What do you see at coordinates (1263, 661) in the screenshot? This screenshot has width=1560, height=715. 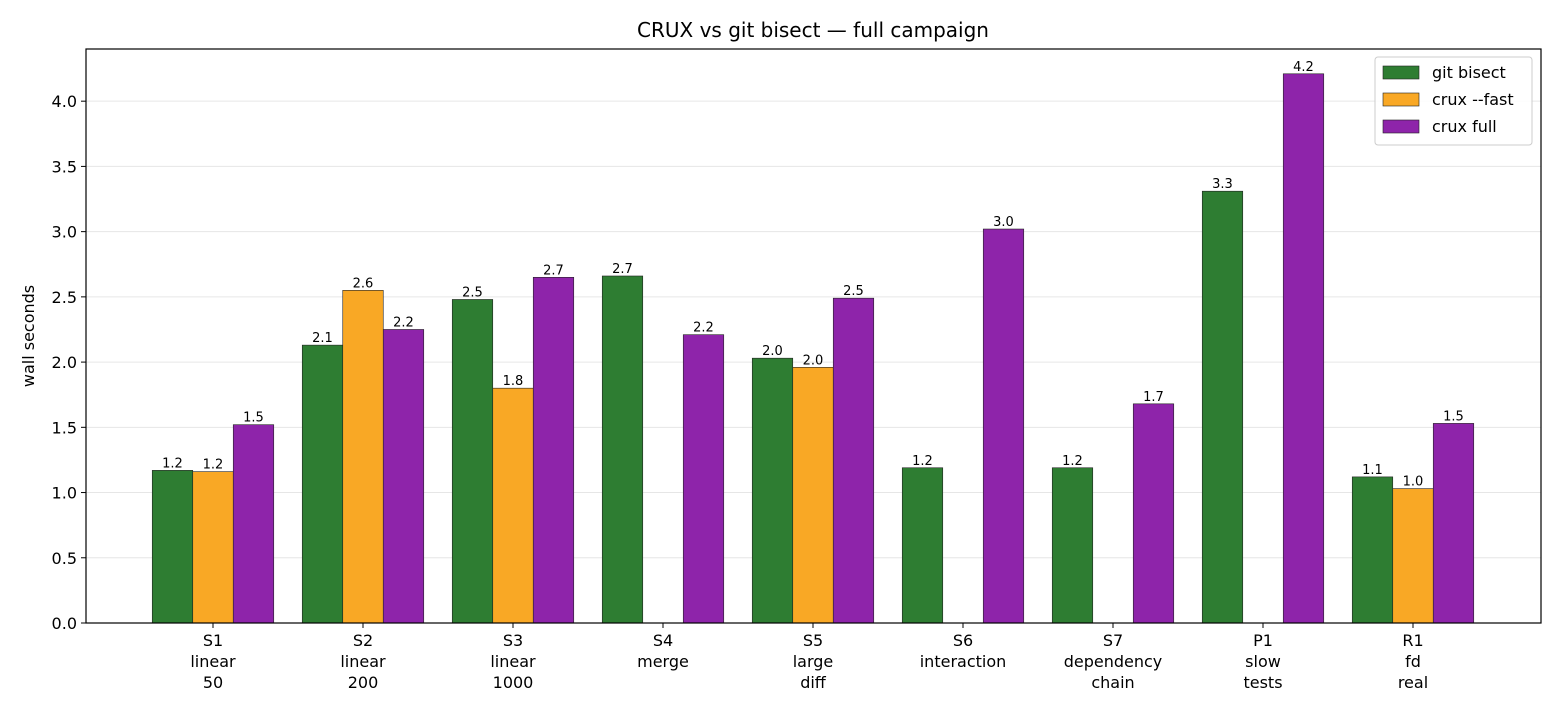 I see `x-tick-label: slow` at bounding box center [1263, 661].